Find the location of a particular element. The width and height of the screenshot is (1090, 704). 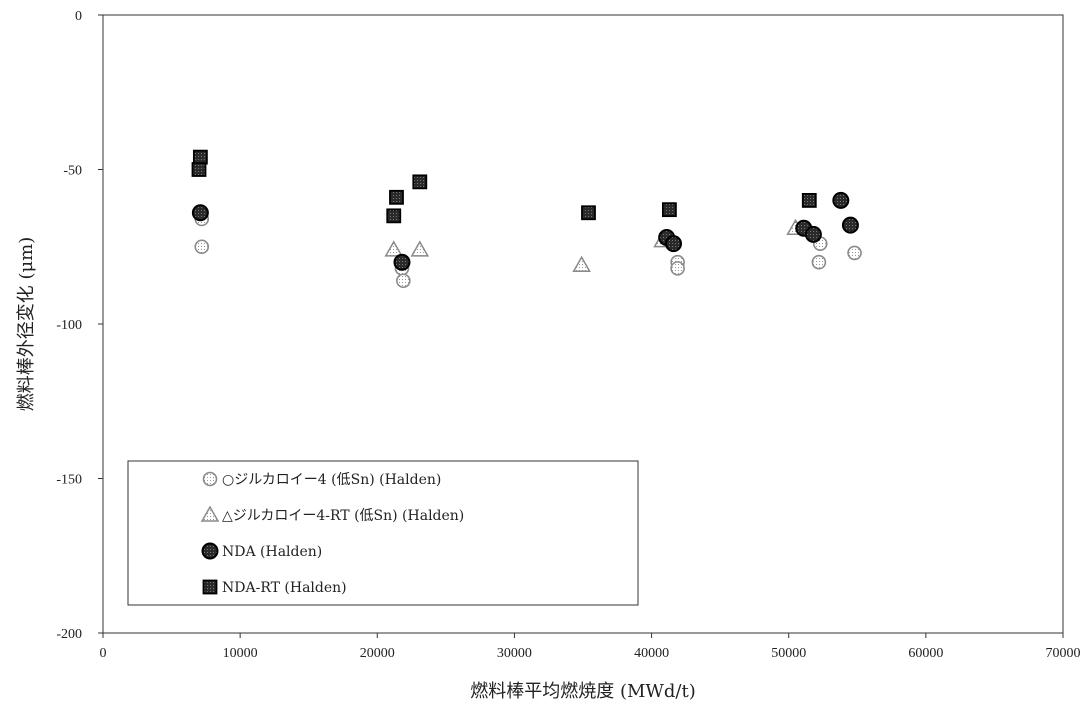

legend-marker-open-triangle is located at coordinates (210, 513).